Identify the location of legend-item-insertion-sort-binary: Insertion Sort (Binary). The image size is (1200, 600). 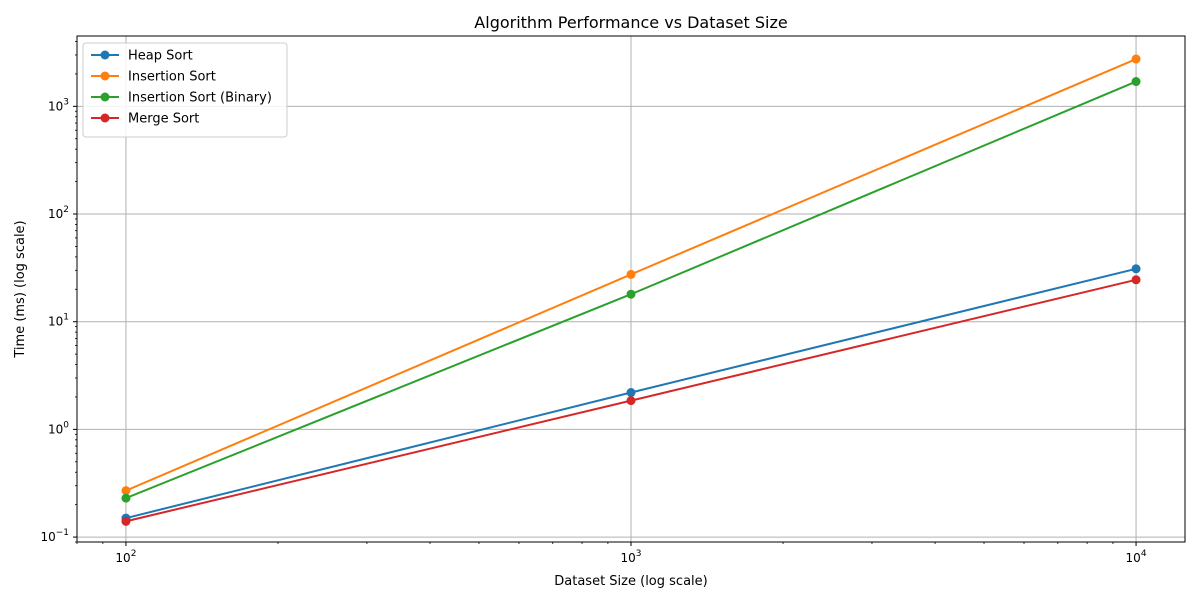
(181, 98).